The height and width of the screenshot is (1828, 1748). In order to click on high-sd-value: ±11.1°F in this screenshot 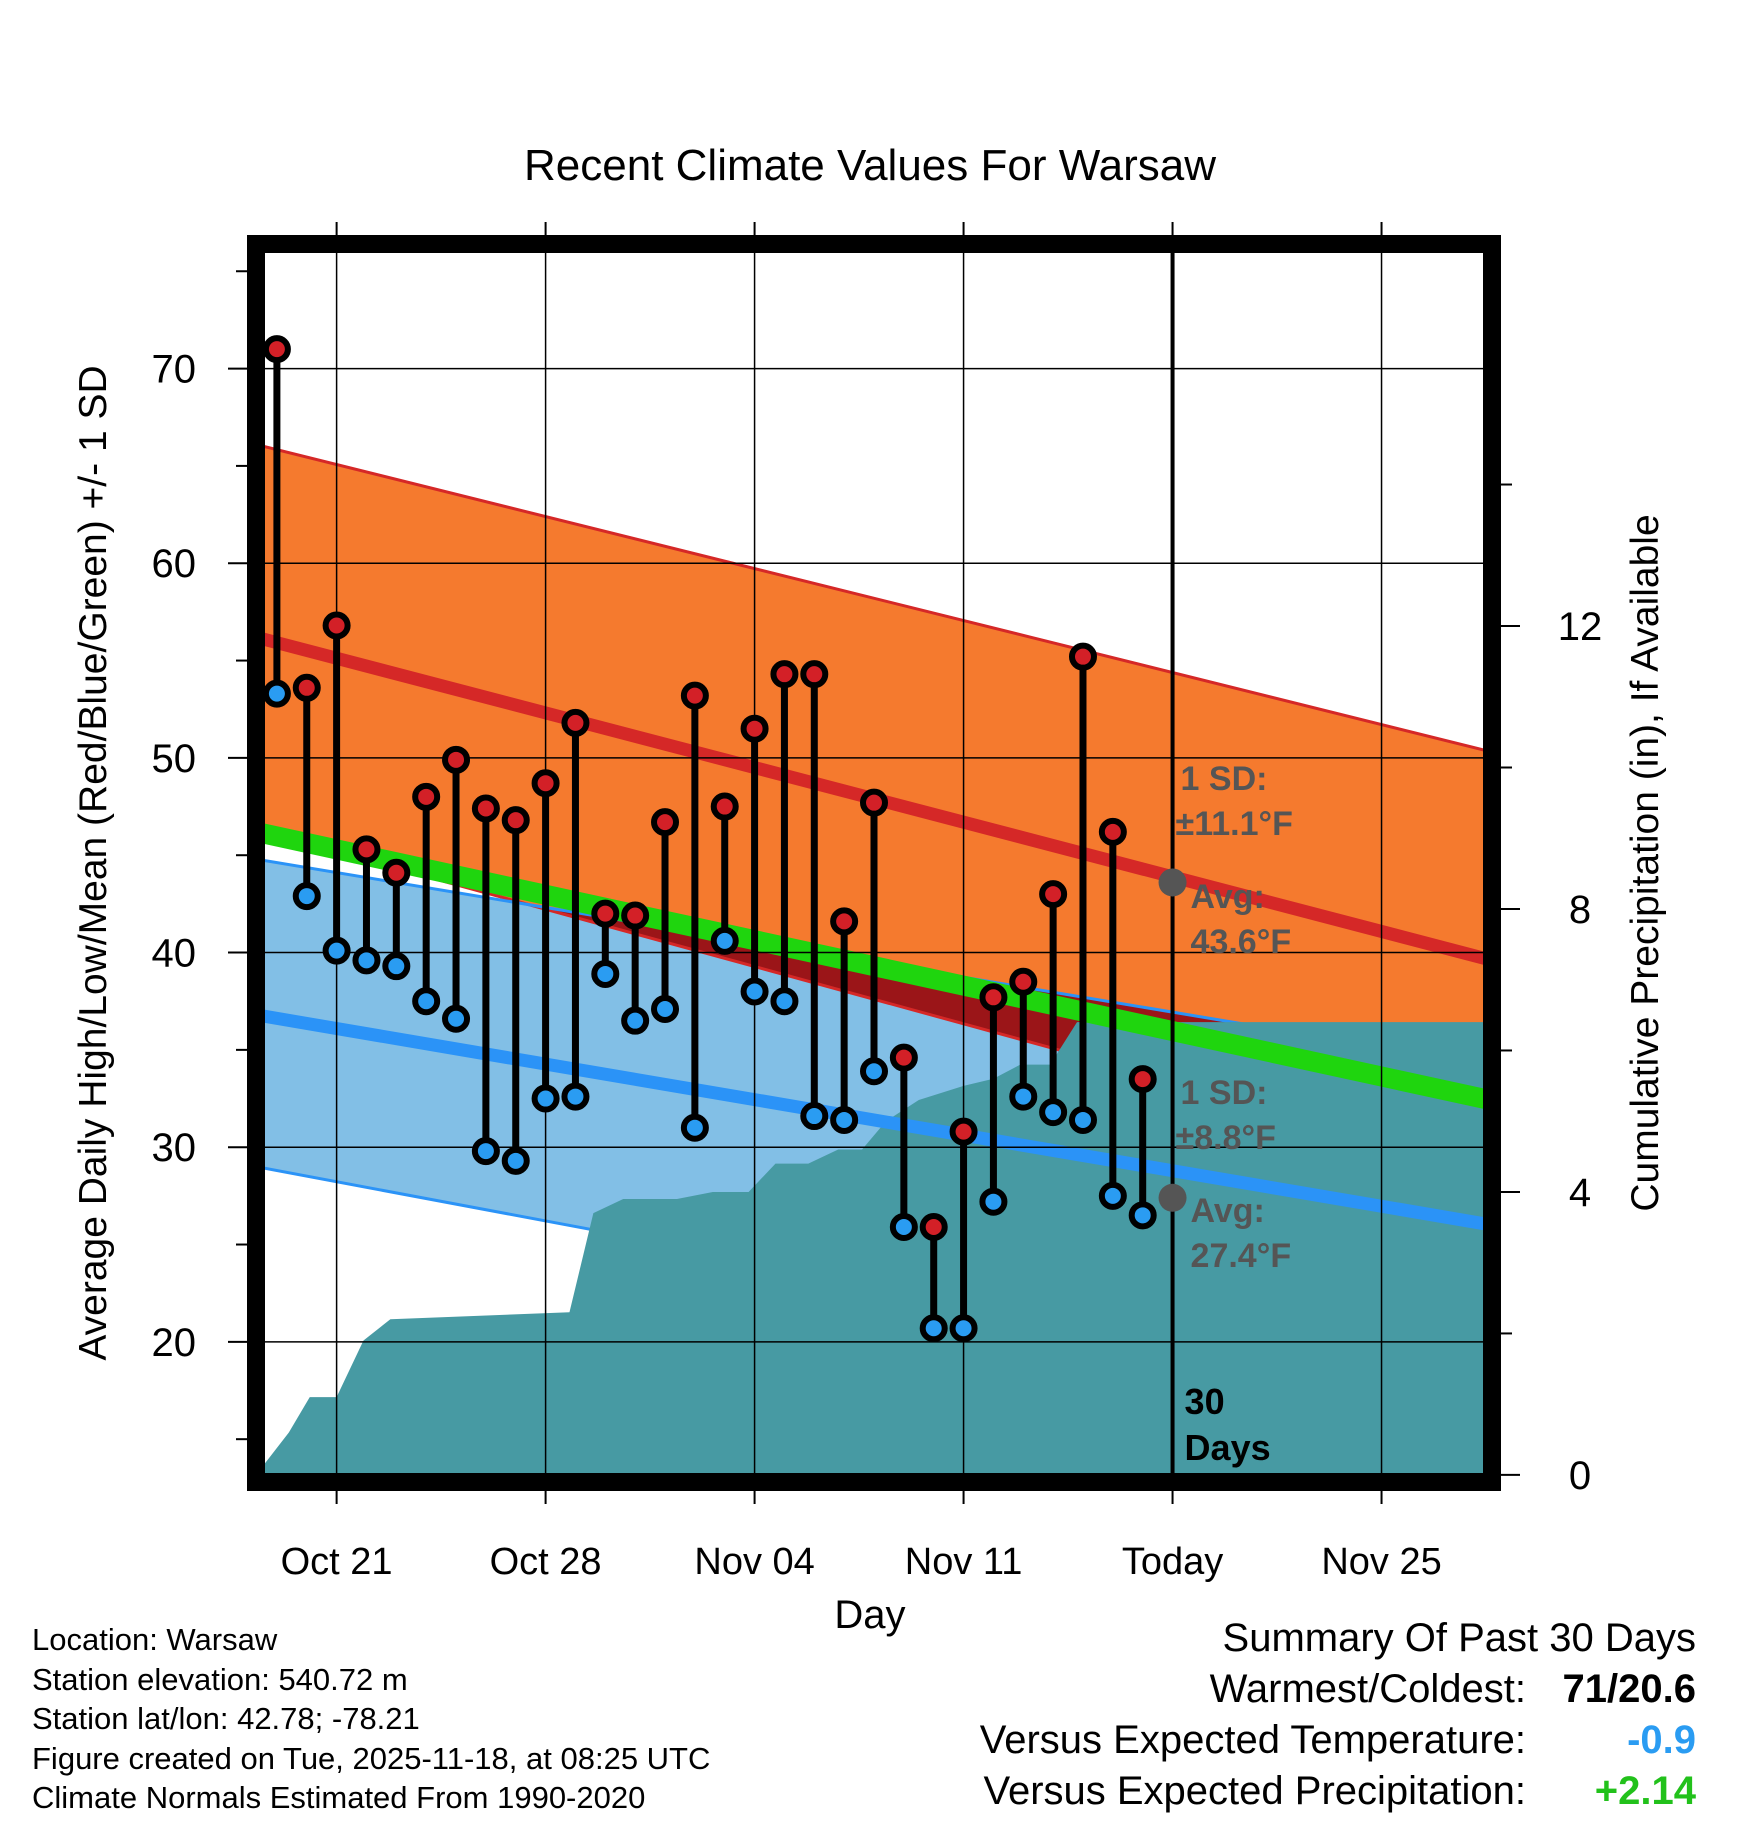, I will do `click(1234, 824)`.